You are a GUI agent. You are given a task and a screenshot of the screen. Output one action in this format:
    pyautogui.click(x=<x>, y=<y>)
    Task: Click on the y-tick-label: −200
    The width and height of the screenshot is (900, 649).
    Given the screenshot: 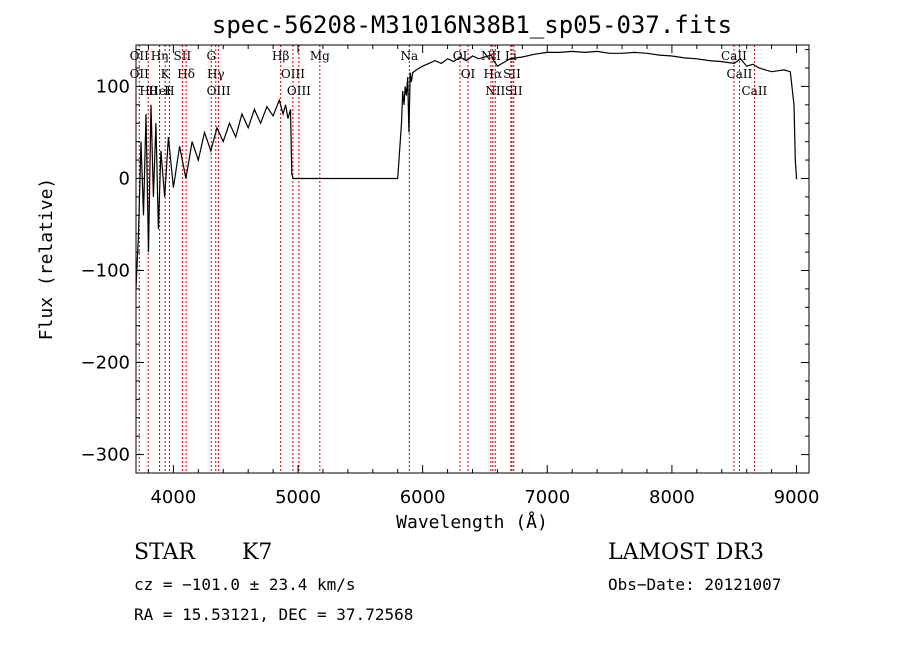 What is the action you would take?
    pyautogui.click(x=105, y=363)
    